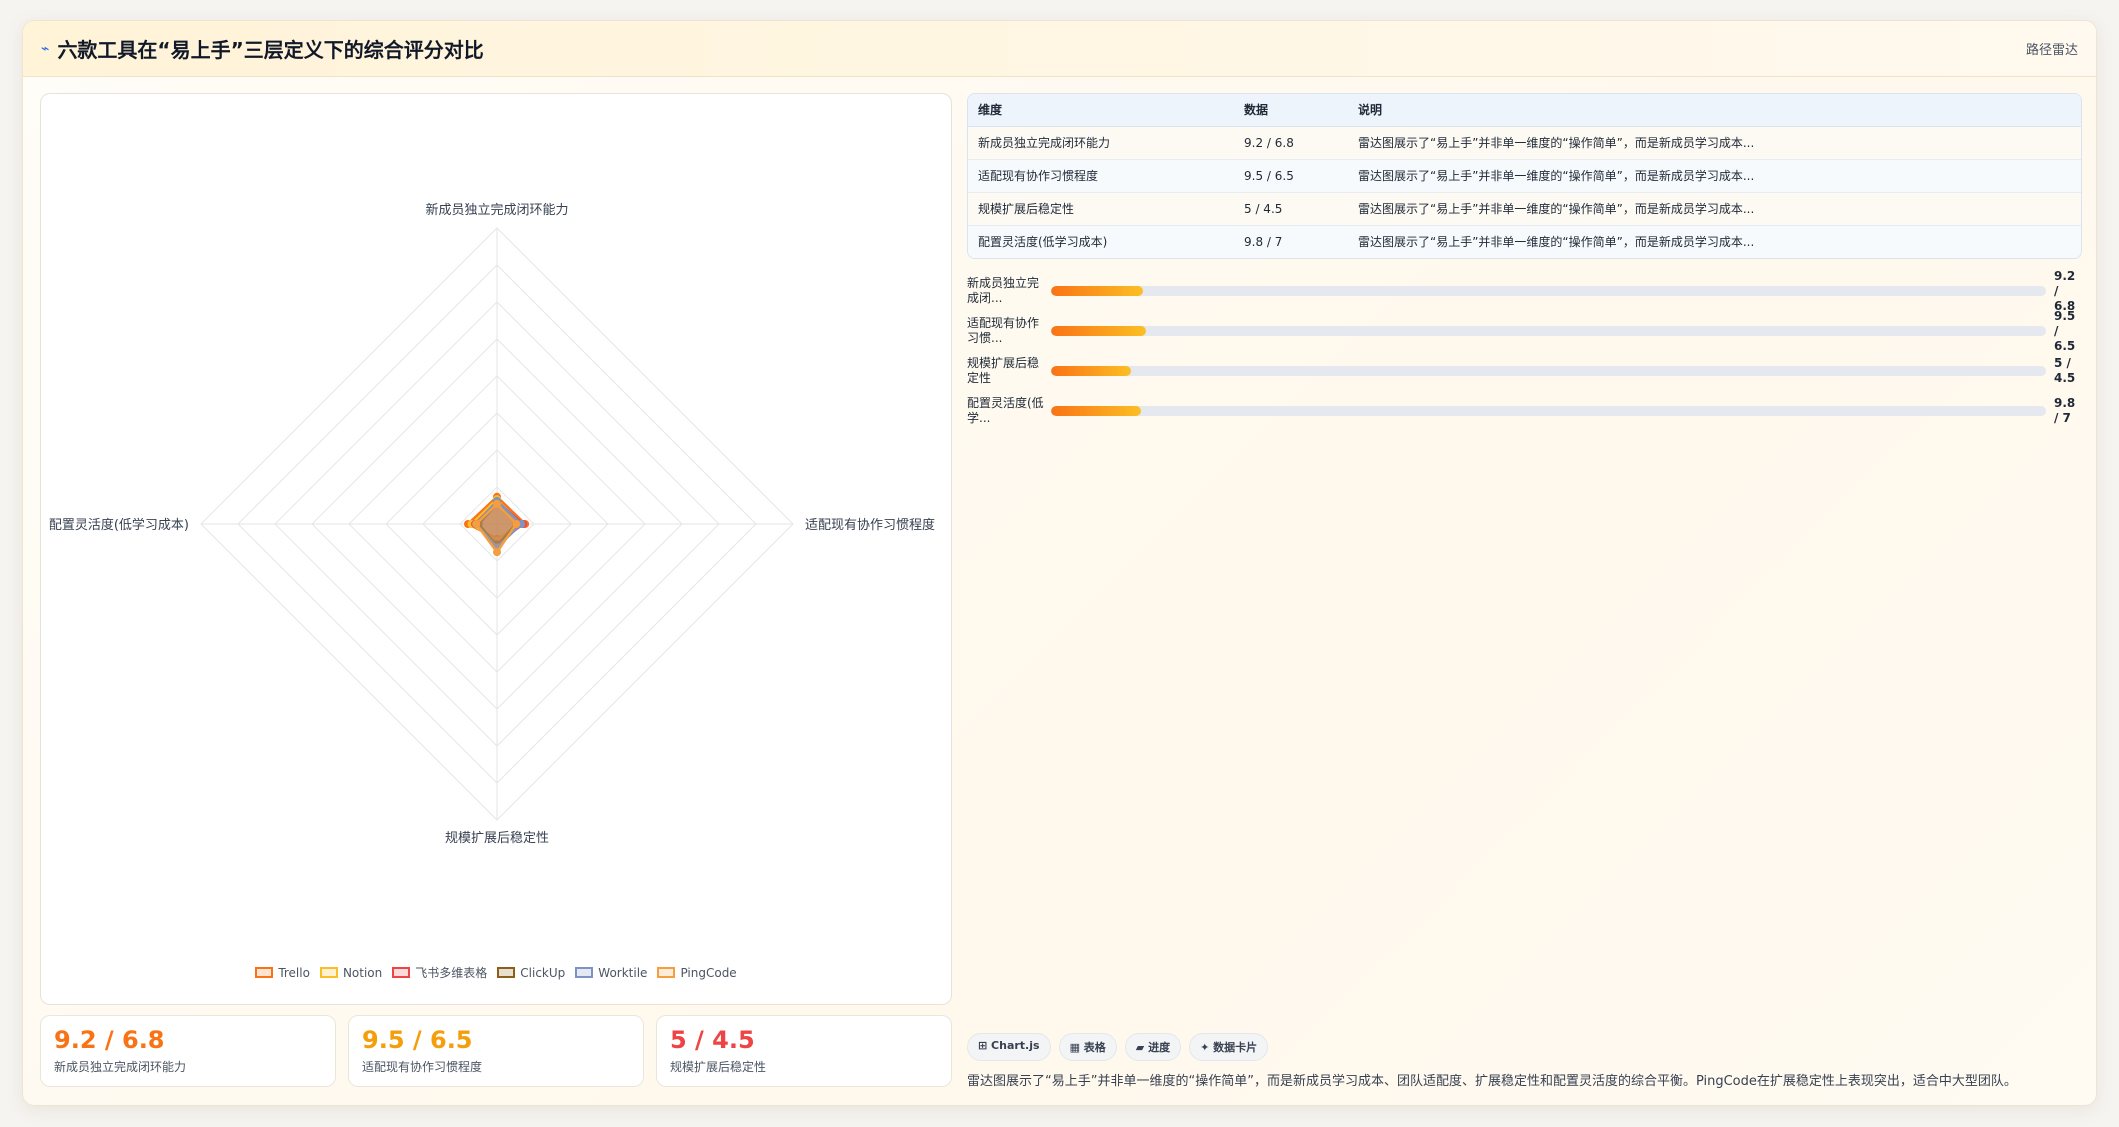 The width and height of the screenshot is (2119, 1127). What do you see at coordinates (1059, 49) in the screenshot?
I see `header: ⌁ 六款工具在“易上手”三层定义下的综合评分对比 路径雷达` at bounding box center [1059, 49].